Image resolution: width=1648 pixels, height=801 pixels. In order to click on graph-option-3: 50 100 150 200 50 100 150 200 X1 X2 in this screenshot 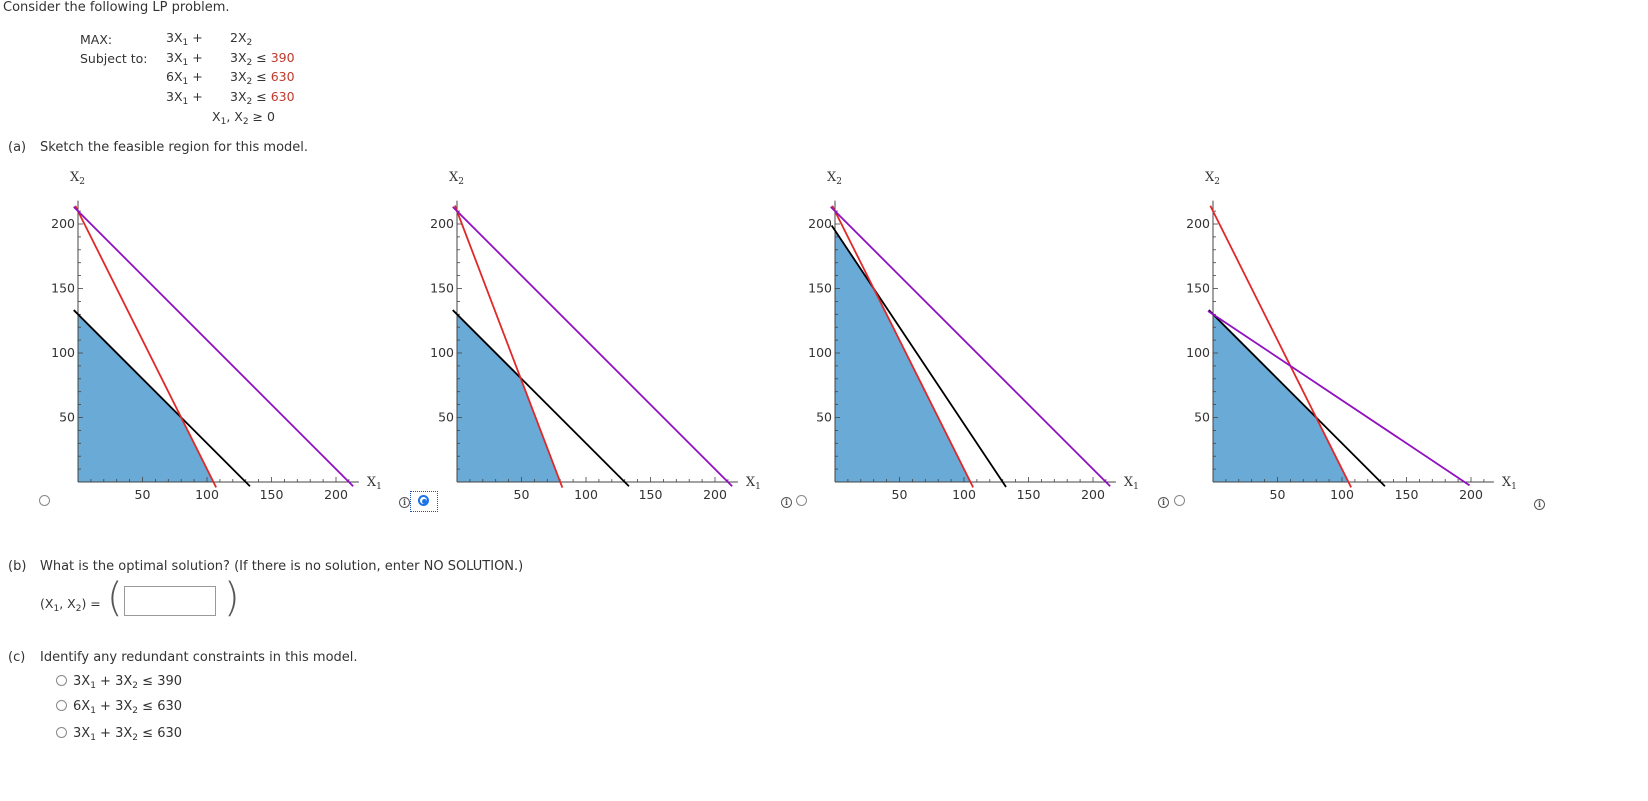, I will do `click(985, 335)`.